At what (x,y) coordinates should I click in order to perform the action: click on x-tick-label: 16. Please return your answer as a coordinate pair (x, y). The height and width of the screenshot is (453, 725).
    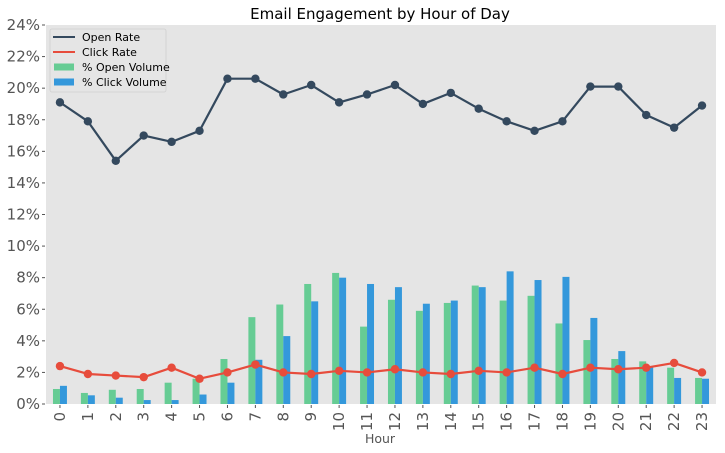
    Looking at the image, I should click on (507, 421).